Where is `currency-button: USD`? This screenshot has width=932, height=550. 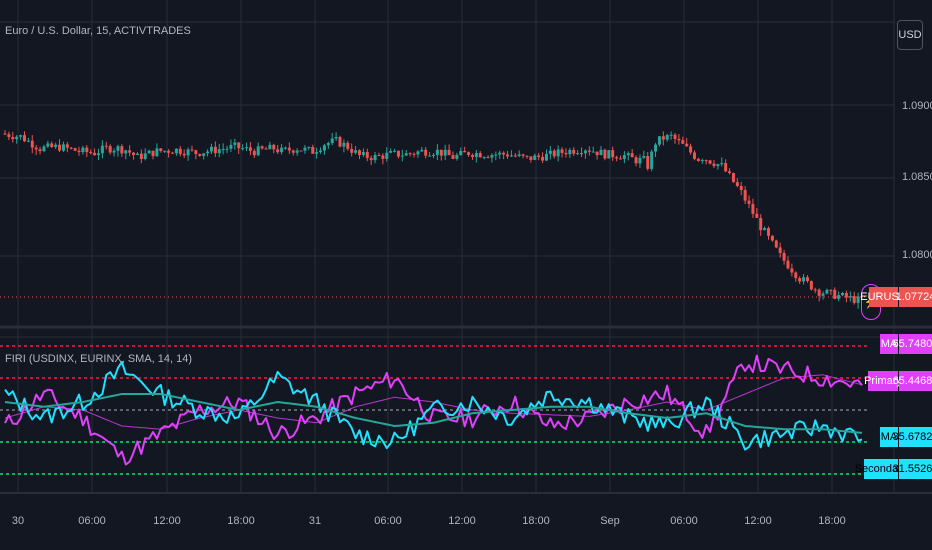
currency-button: USD is located at coordinates (910, 35).